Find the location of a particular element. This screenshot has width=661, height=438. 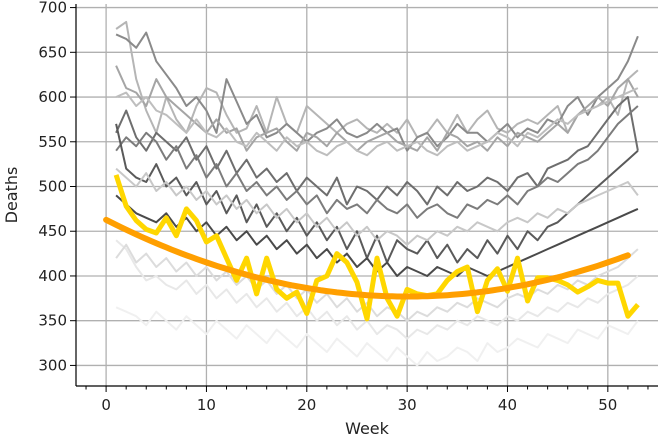

y-tick-label: 450 is located at coordinates (52, 231).